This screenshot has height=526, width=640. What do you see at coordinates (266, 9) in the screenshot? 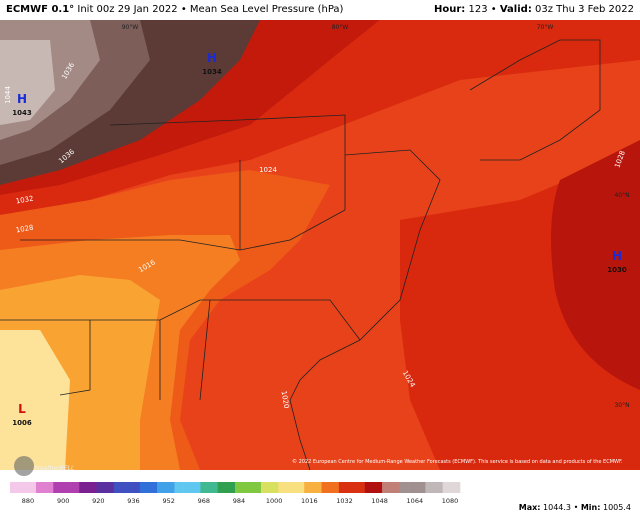
I see `title: Mean Sea Level Pressure (hPa)` at bounding box center [266, 9].